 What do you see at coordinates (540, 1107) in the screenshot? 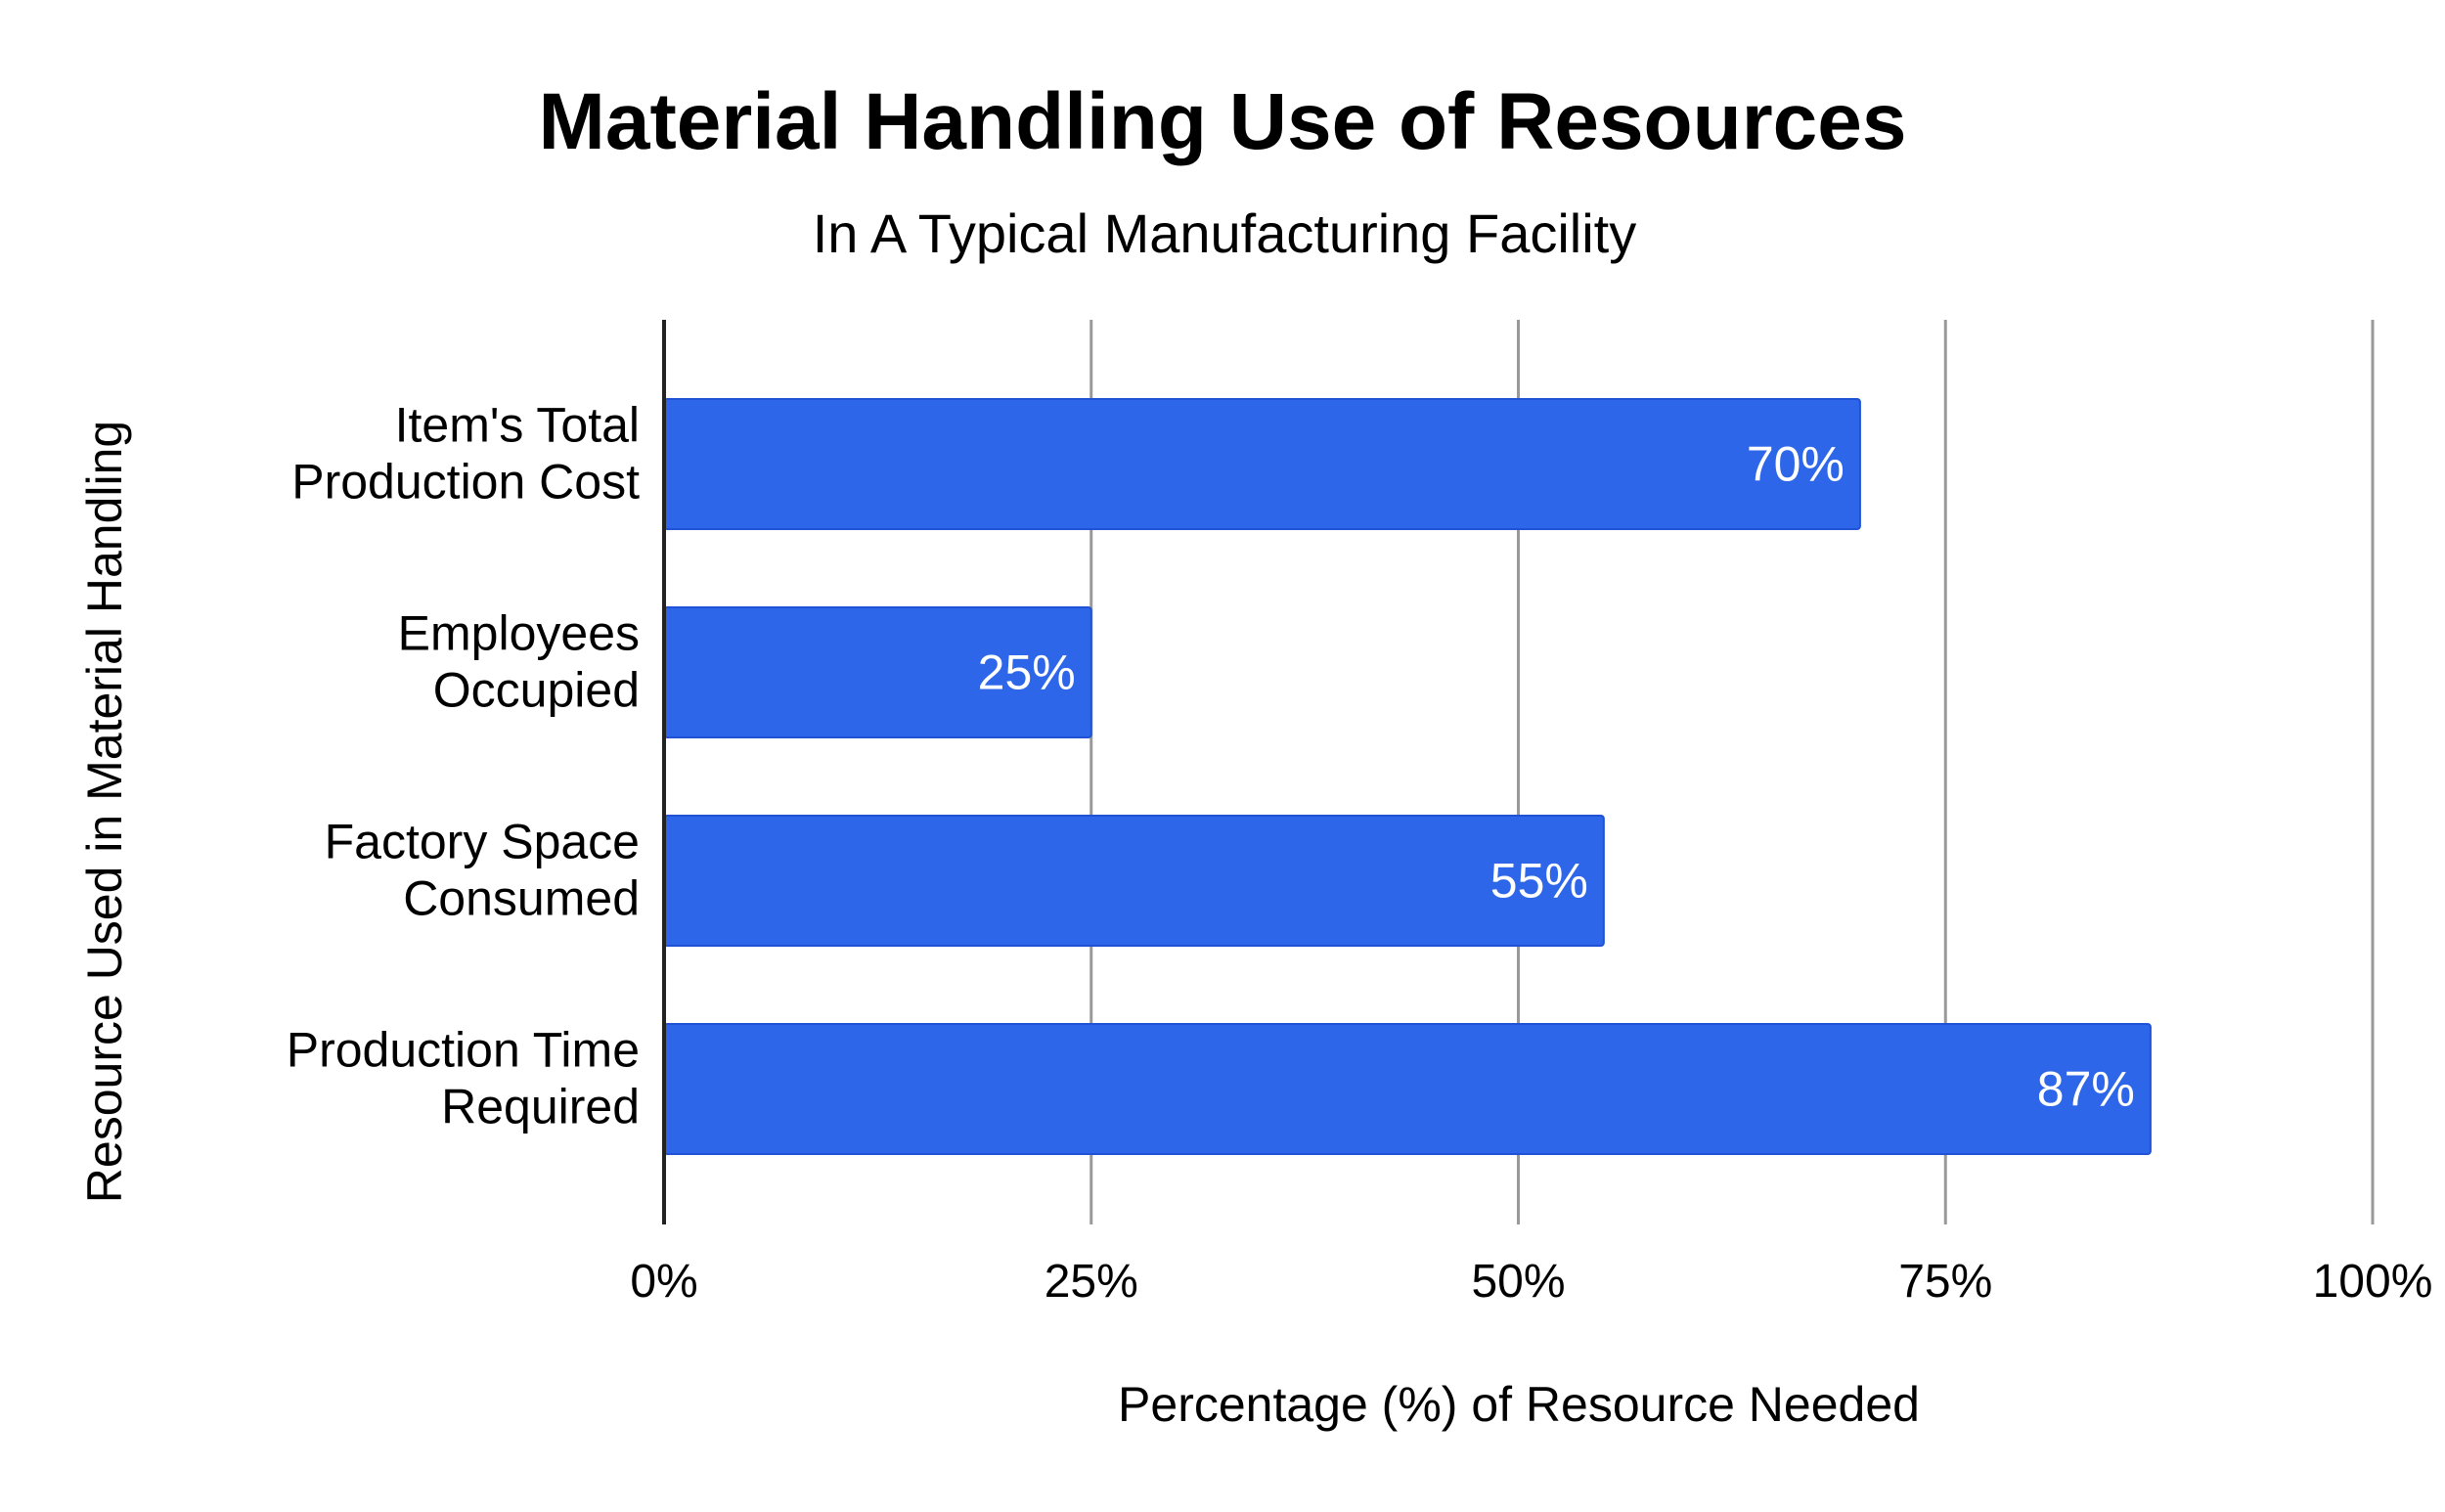
I see `category-label: Required` at bounding box center [540, 1107].